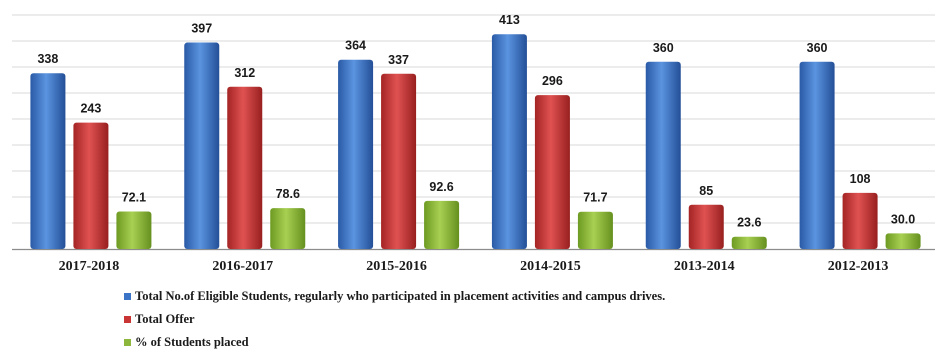 This screenshot has height=355, width=947. Describe the element at coordinates (202, 146) in the screenshot. I see `bar-eligible-2016-2017` at that location.